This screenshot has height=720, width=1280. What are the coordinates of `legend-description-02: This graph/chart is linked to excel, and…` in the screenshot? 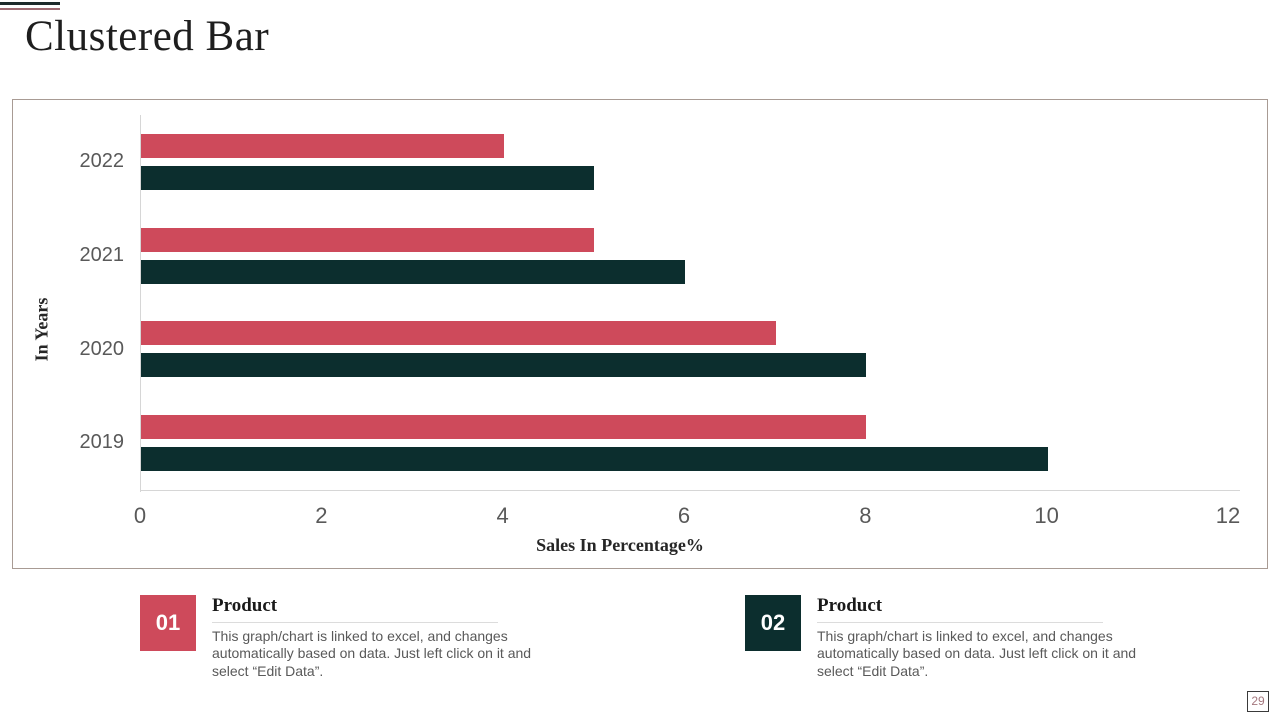 It's located at (977, 653).